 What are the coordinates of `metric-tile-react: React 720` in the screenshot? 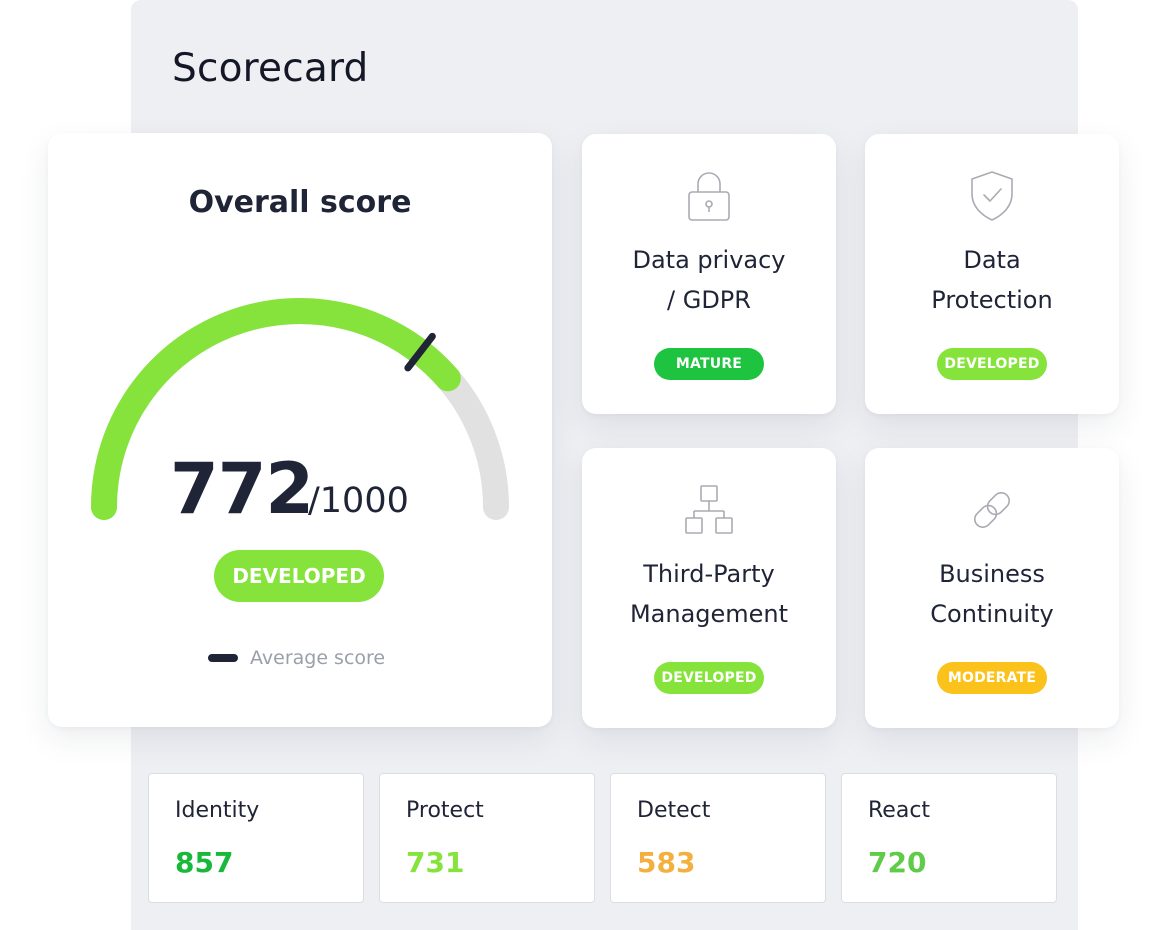 It's located at (949, 838).